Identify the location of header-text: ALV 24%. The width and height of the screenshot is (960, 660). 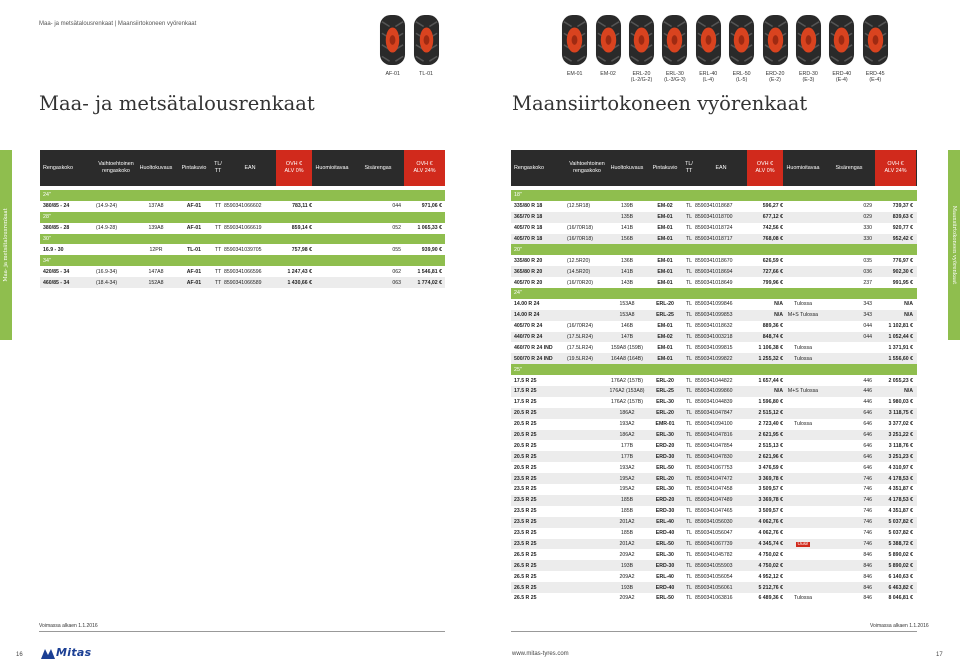
(895, 171).